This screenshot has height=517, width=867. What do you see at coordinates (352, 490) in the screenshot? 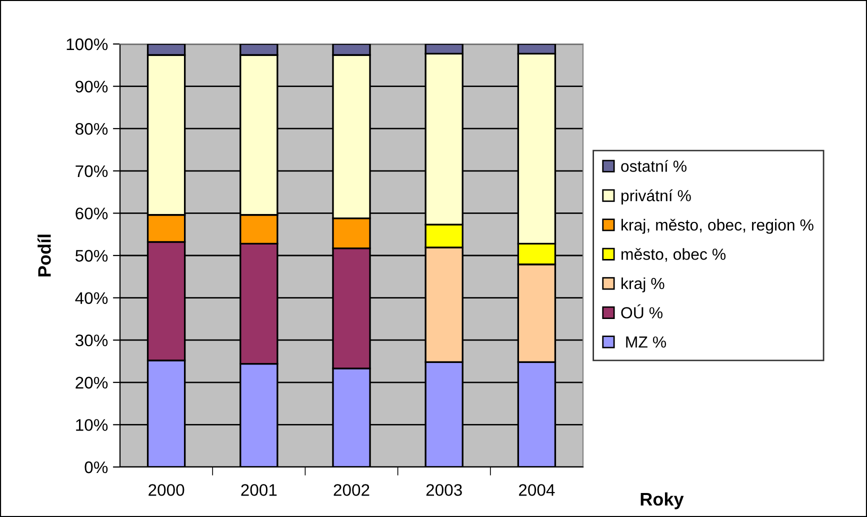
I see `x-tick-label: 2002` at bounding box center [352, 490].